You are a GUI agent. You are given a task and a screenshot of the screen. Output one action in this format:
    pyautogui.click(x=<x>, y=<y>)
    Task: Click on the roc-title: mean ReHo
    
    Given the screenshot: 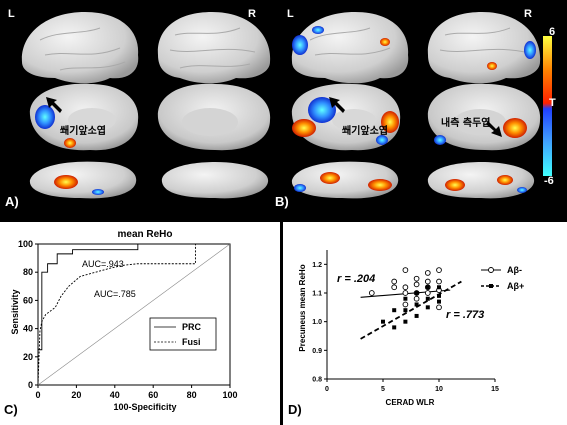 What is the action you would take?
    pyautogui.click(x=144, y=234)
    